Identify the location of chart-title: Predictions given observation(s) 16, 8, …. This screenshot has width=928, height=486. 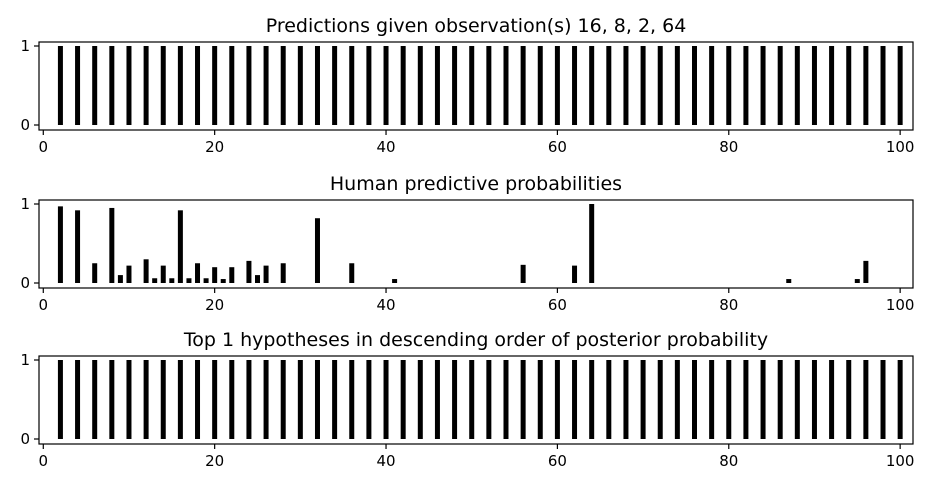
(476, 26).